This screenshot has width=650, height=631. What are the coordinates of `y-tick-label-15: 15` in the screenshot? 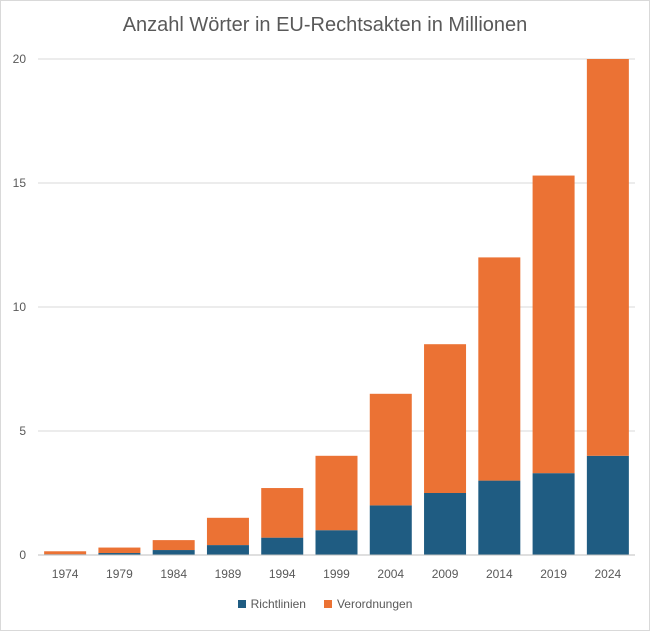 It's located at (20, 183).